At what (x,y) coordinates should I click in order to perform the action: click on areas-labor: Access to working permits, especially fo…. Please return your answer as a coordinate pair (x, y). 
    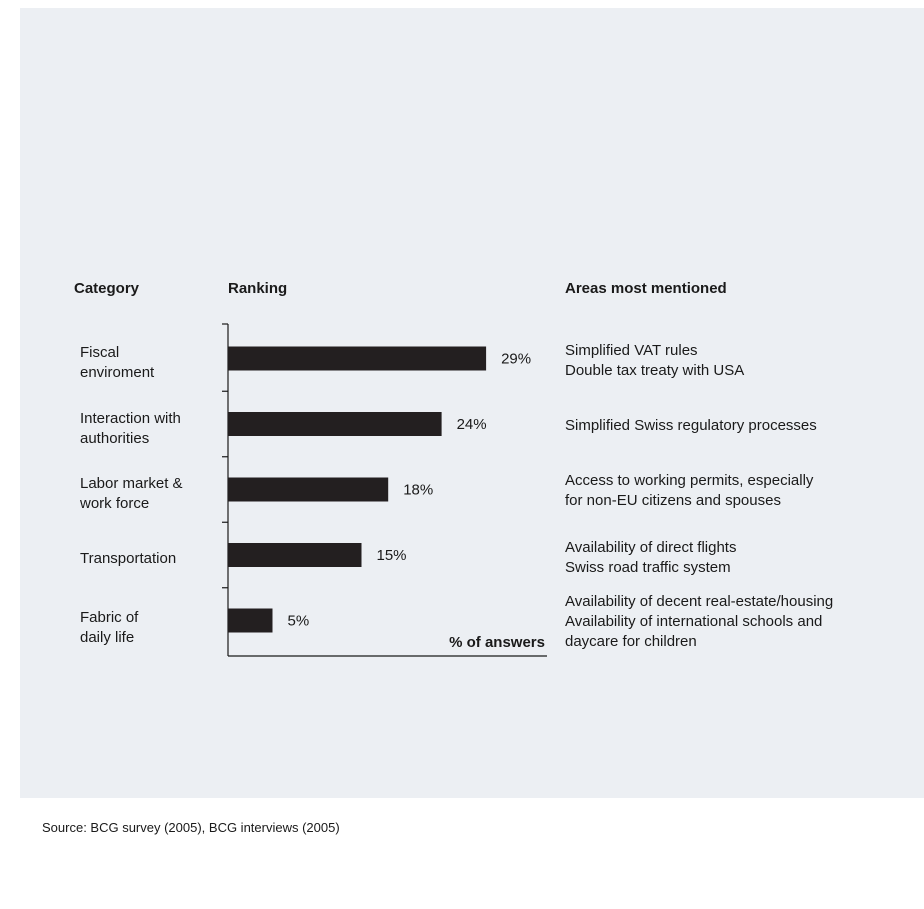
    Looking at the image, I should click on (735, 491).